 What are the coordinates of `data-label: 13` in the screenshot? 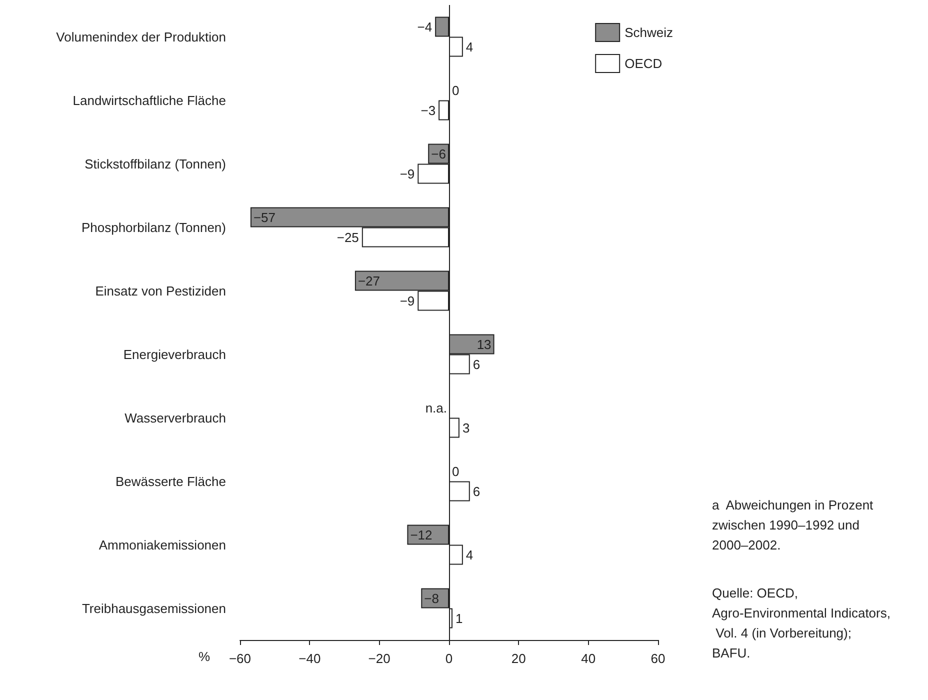 It's located at (484, 344).